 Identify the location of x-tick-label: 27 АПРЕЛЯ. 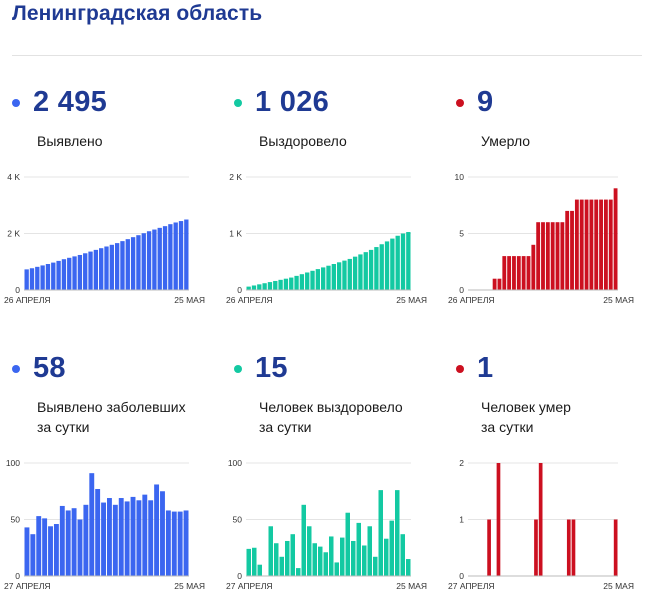
(27, 586).